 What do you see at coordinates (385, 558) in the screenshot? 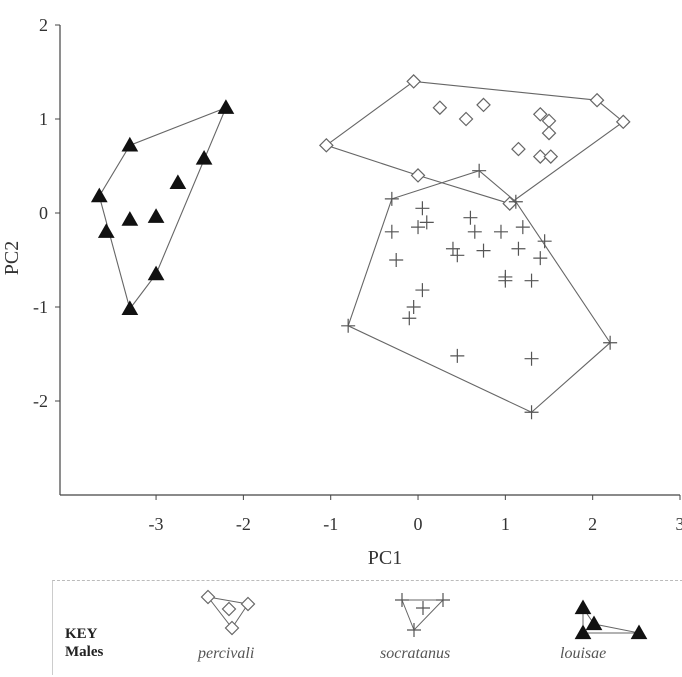
I see `x-axis-title: PC1` at bounding box center [385, 558].